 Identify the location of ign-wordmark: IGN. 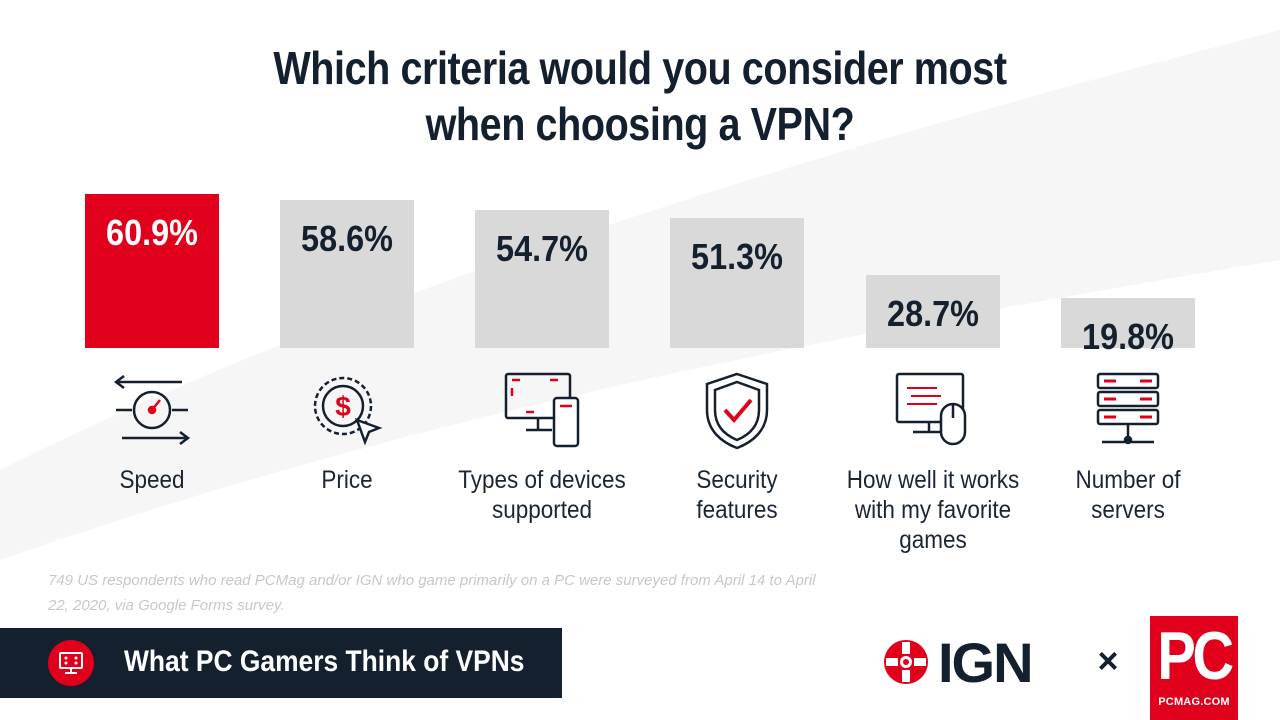
(985, 662).